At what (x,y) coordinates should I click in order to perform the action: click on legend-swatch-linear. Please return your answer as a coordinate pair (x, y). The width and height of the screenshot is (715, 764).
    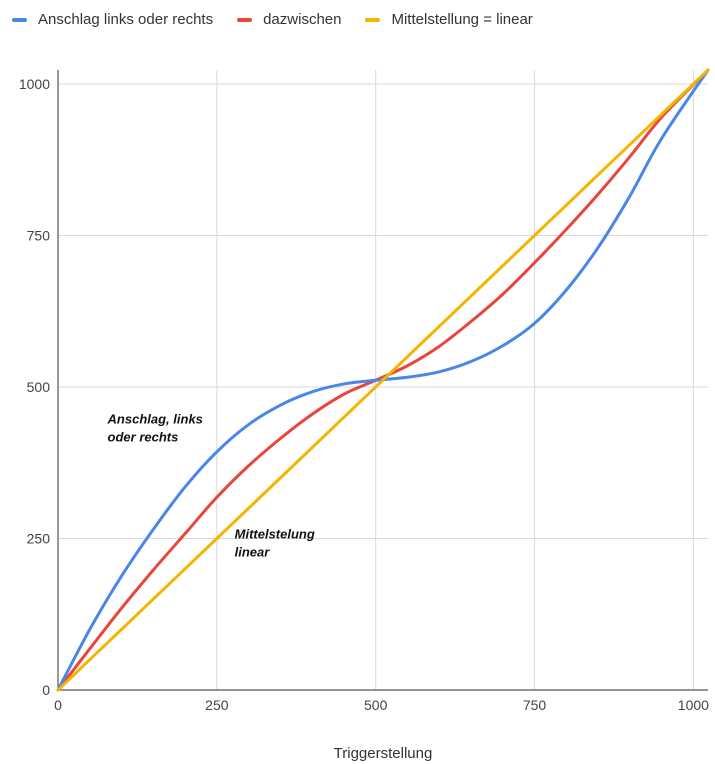
    Looking at the image, I should click on (373, 19).